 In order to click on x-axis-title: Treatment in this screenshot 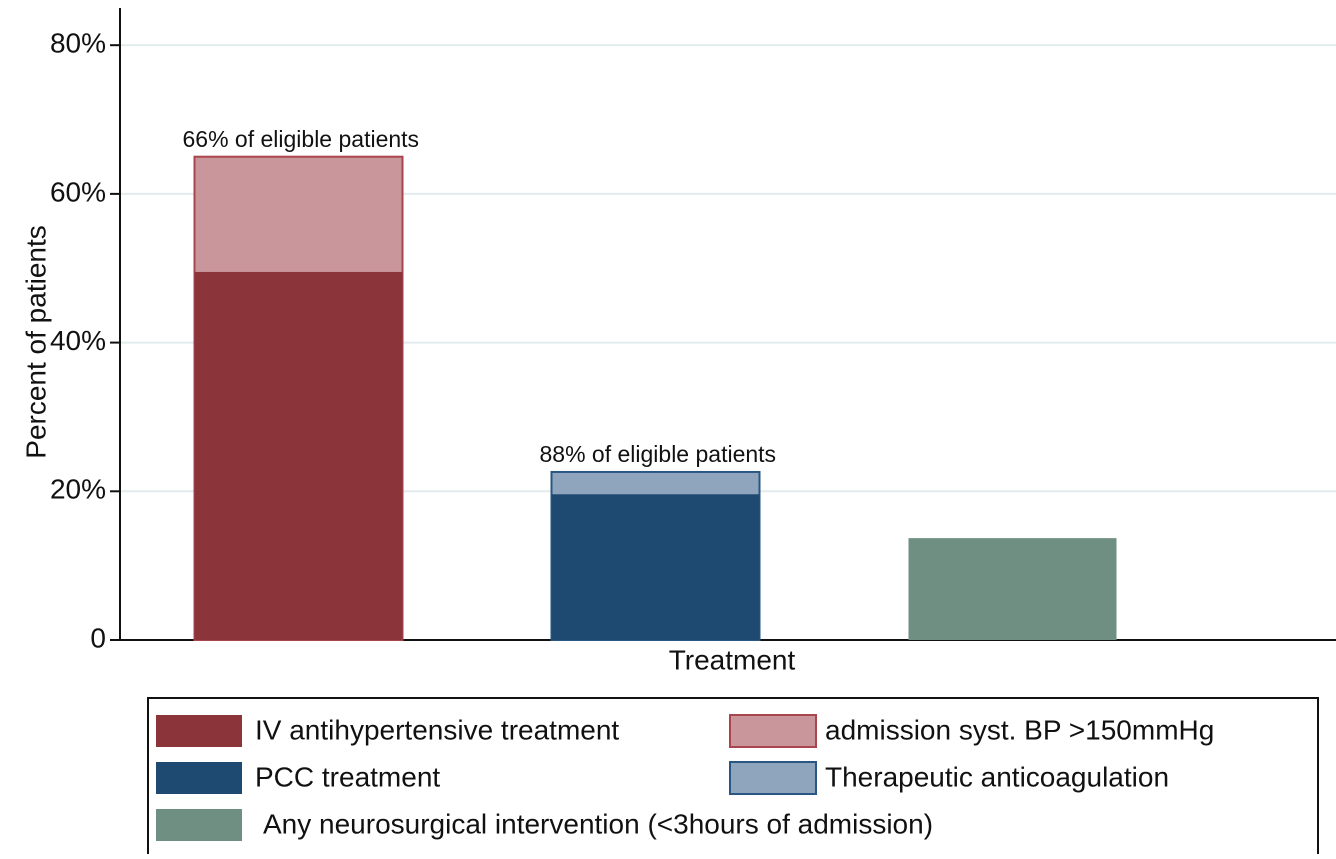, I will do `click(732, 659)`.